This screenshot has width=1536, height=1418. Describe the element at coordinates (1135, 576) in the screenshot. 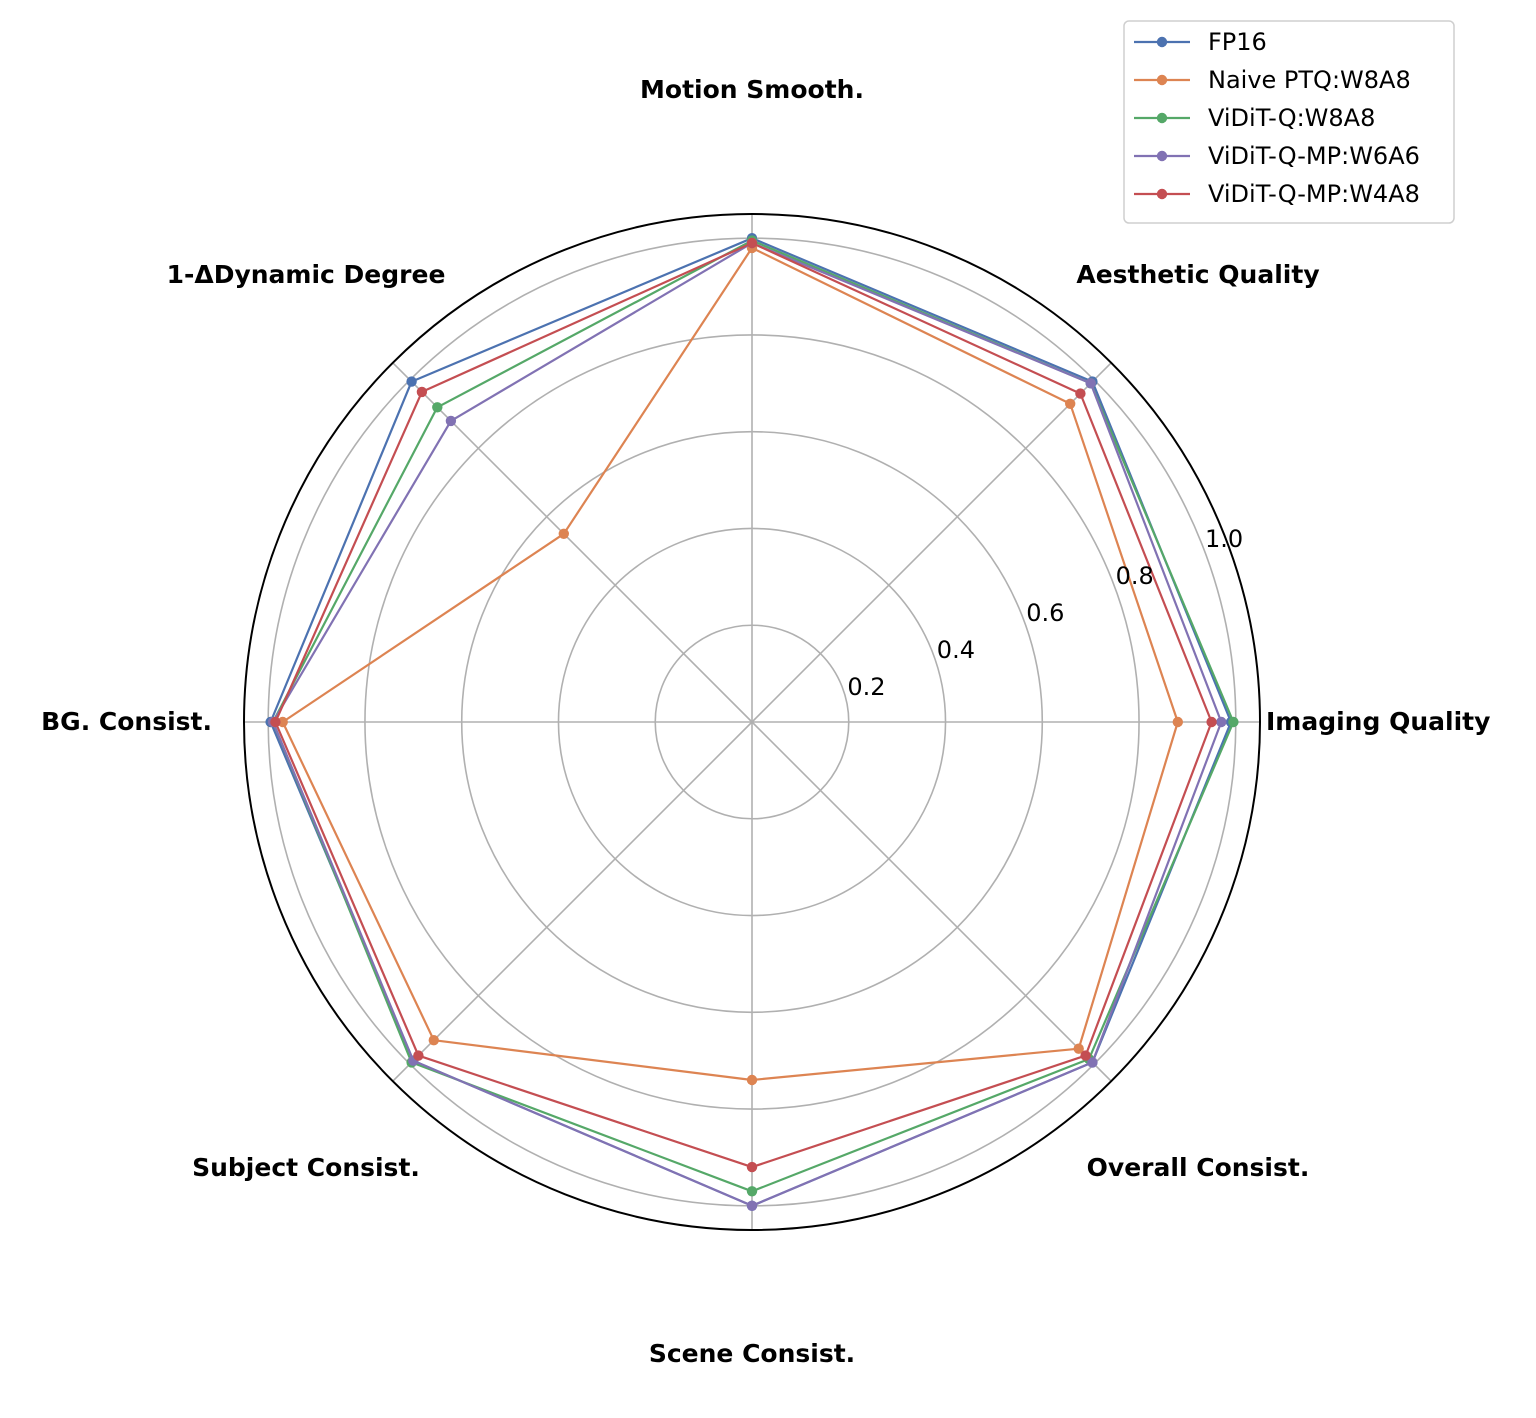

I see `radial-tick-label: 0.8` at that location.